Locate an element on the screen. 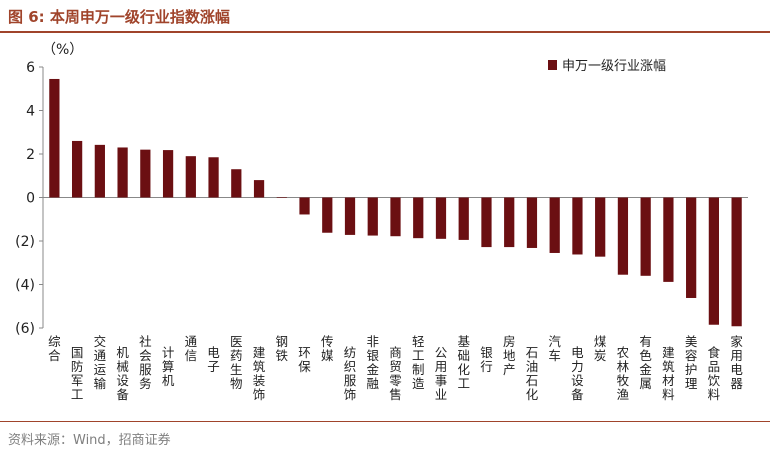  x-category-label: 通信 is located at coordinates (191, 348).